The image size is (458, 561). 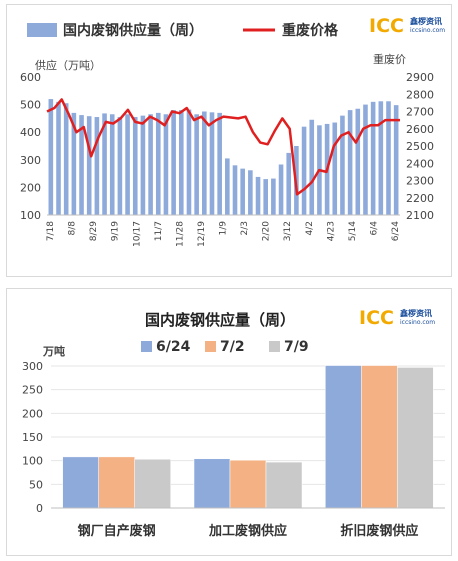 What do you see at coordinates (173, 347) in the screenshot?
I see `legend-label-6-24: 6/24` at bounding box center [173, 347].